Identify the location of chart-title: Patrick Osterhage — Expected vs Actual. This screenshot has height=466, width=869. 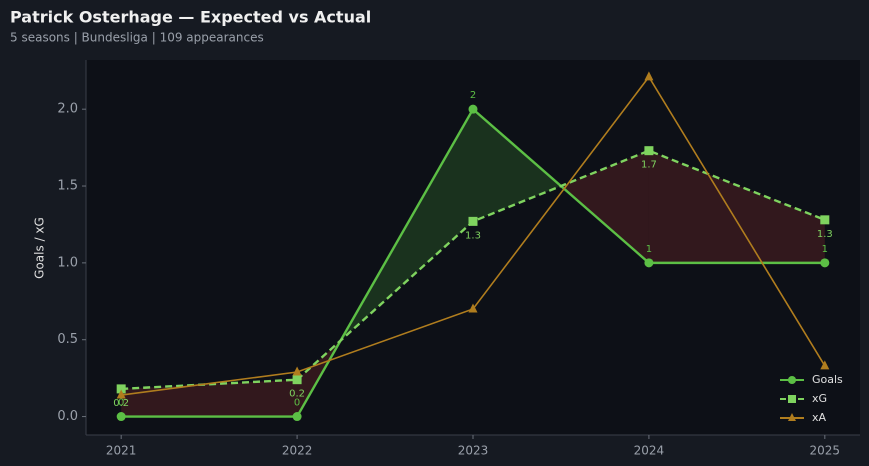
(190, 17).